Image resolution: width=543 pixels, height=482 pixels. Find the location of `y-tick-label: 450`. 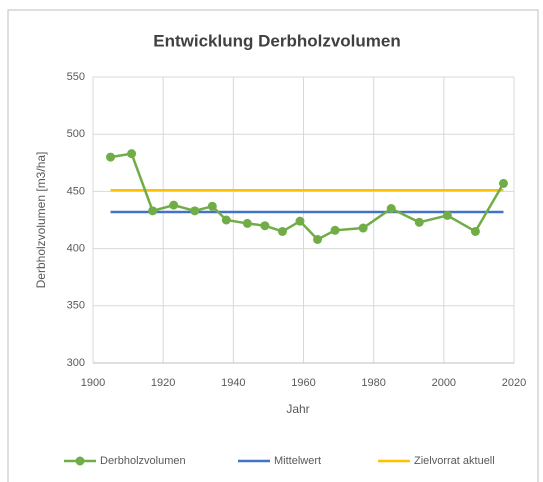

y-tick-label: 450 is located at coordinates (76, 191).